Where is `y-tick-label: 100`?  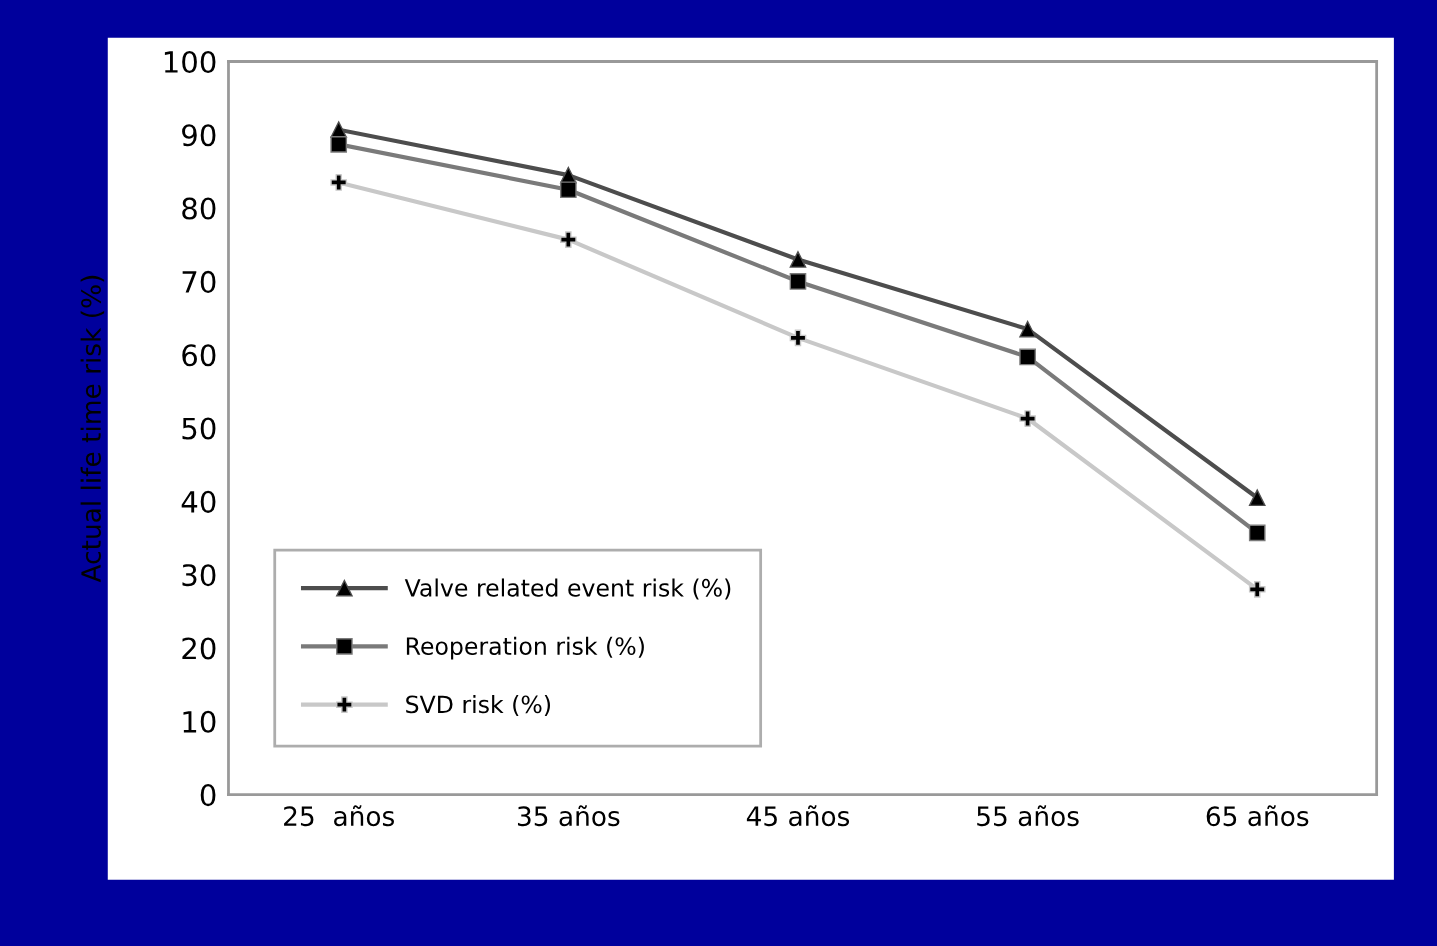 y-tick-label: 100 is located at coordinates (190, 61).